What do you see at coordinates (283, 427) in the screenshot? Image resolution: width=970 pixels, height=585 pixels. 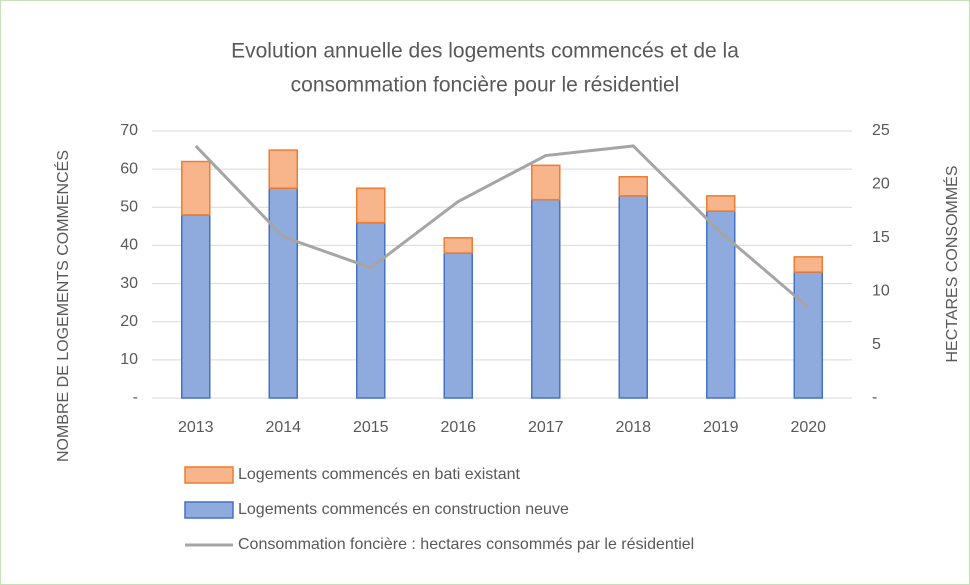 I see `x-tick-label: 2014` at bounding box center [283, 427].